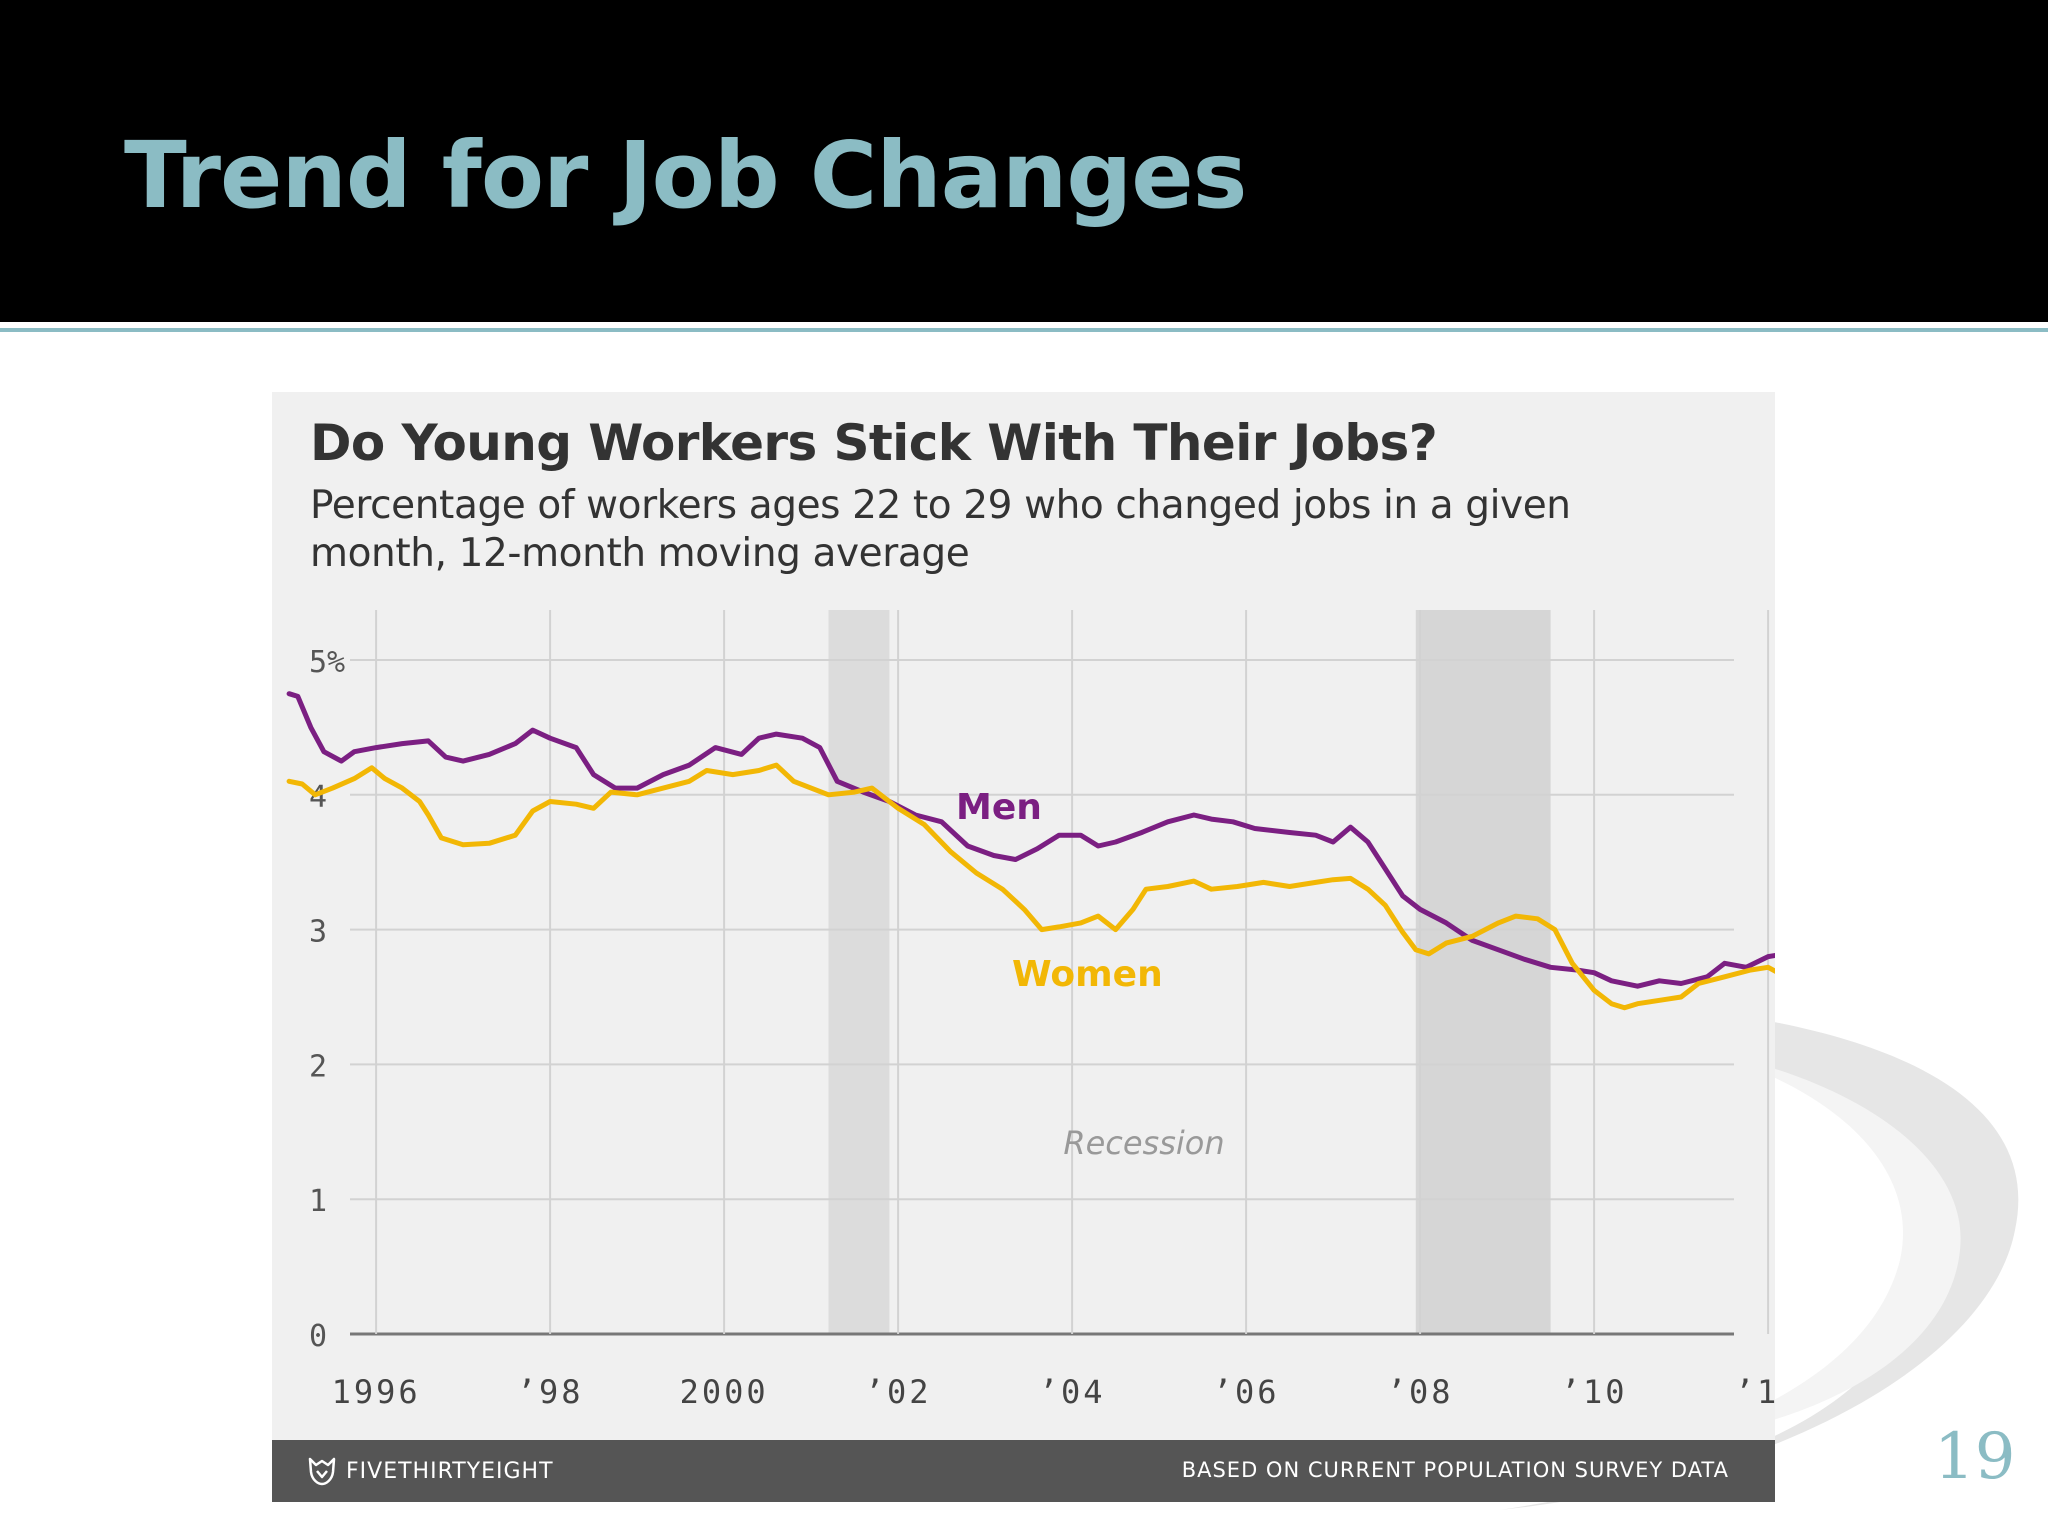 This screenshot has height=1536, width=2048. What do you see at coordinates (1594, 1392) in the screenshot?
I see `x-tick-label: ’10` at bounding box center [1594, 1392].